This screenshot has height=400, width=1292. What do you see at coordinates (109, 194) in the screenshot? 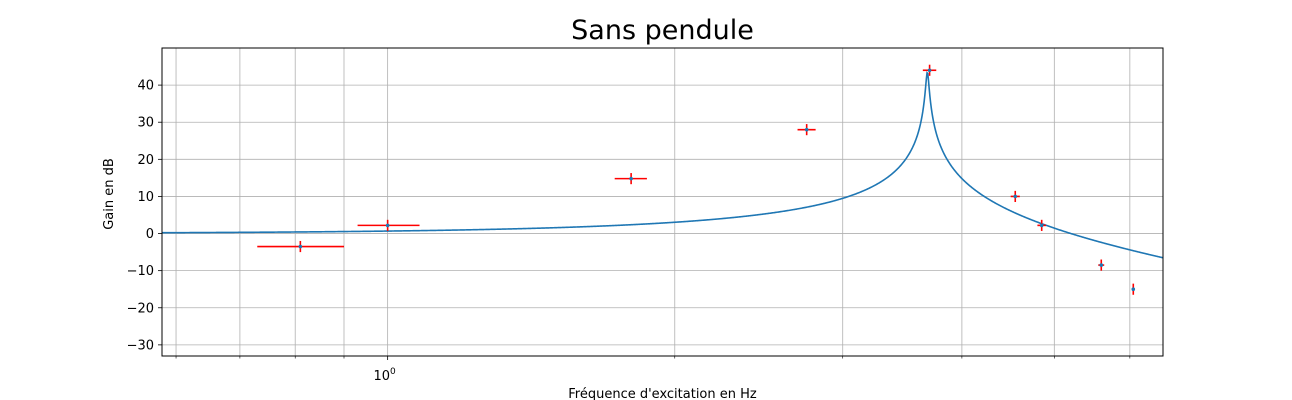
I see `y-axis-label: Gain en dB` at bounding box center [109, 194].